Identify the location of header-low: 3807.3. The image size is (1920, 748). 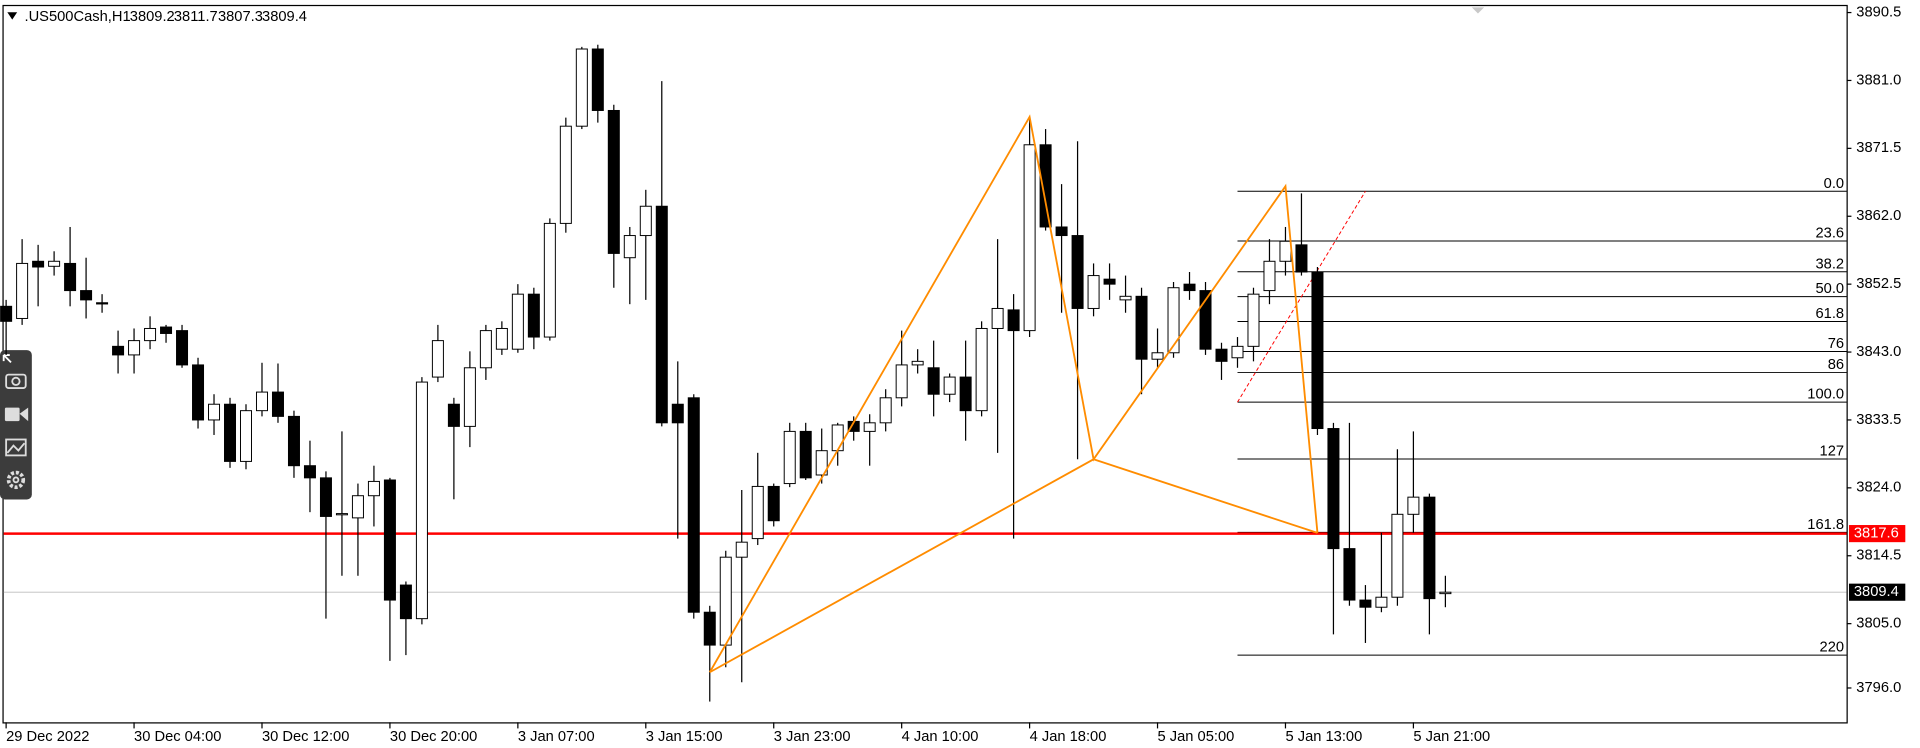
(240, 17).